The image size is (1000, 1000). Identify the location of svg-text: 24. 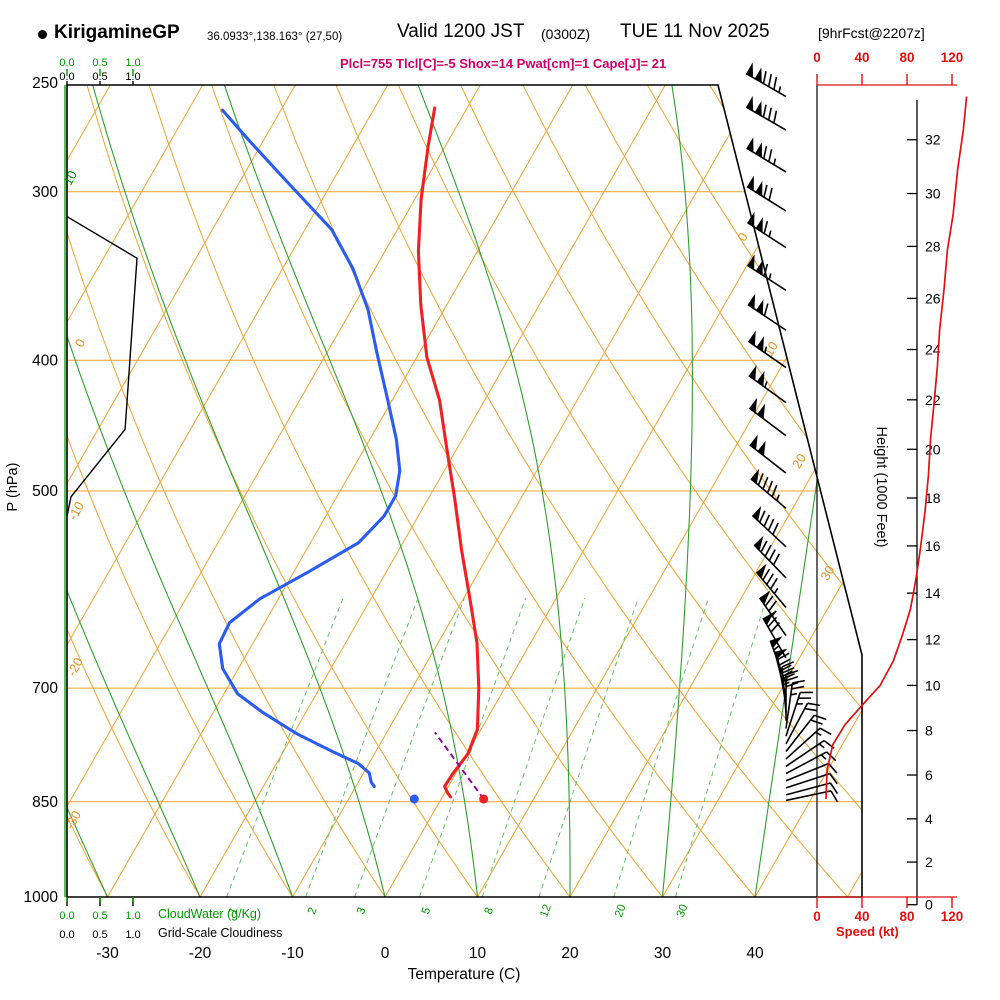
(933, 350).